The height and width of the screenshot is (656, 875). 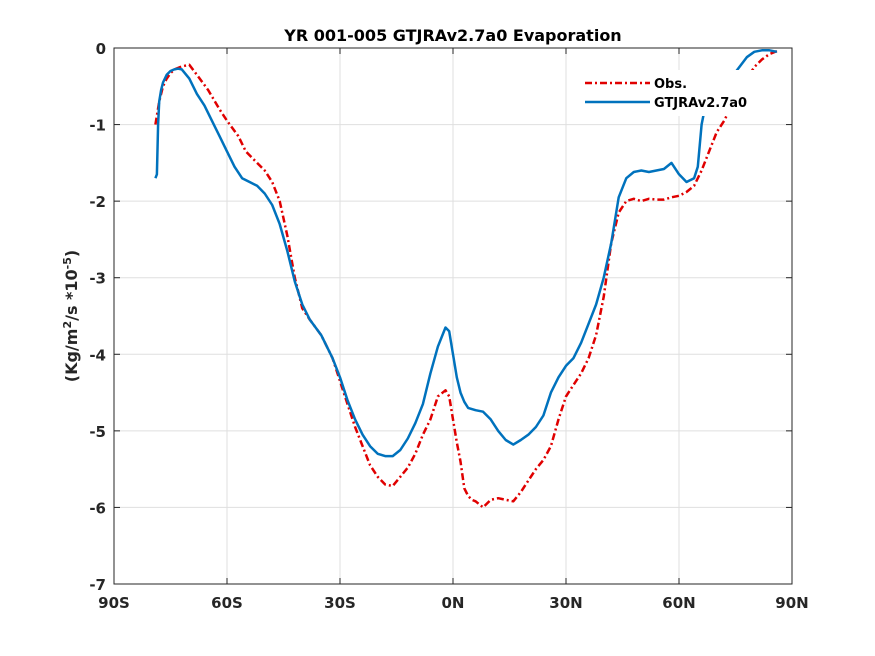 What do you see at coordinates (97, 279) in the screenshot?
I see `y-tick-label: -3` at bounding box center [97, 279].